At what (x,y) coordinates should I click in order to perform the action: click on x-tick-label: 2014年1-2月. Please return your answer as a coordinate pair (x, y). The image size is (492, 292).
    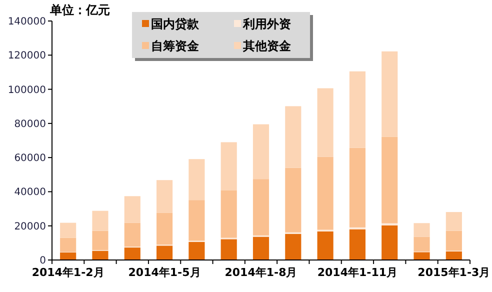
    Looking at the image, I should click on (68, 272).